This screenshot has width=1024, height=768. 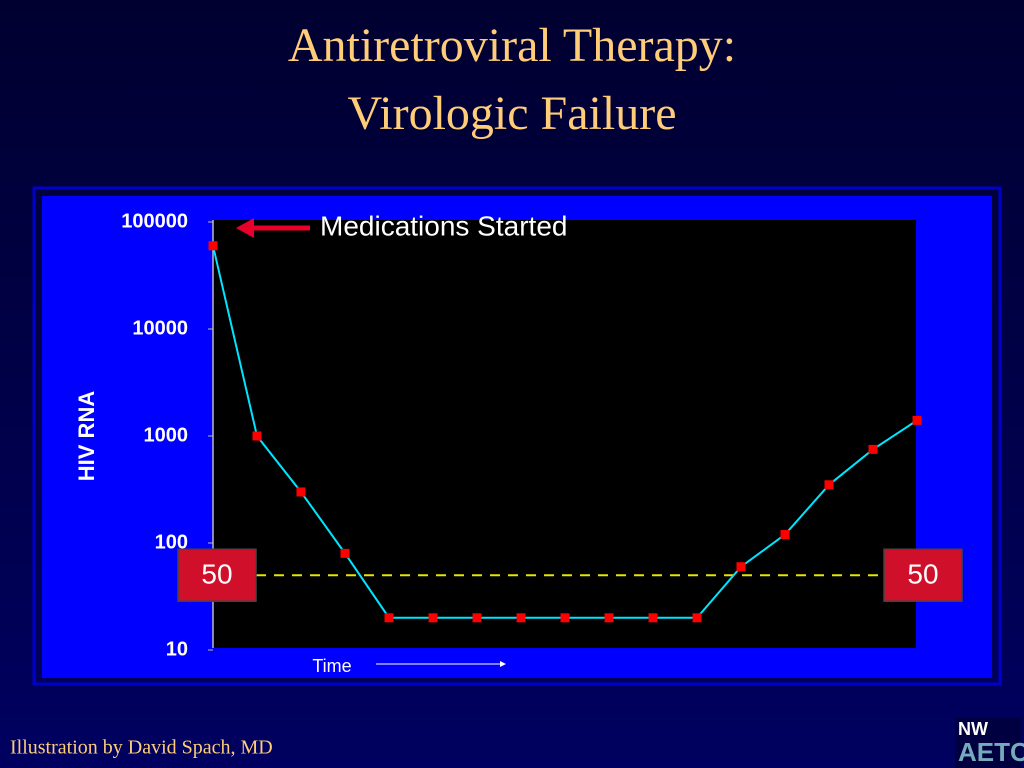 I want to click on y-tick-label: 100, so click(x=171, y=542).